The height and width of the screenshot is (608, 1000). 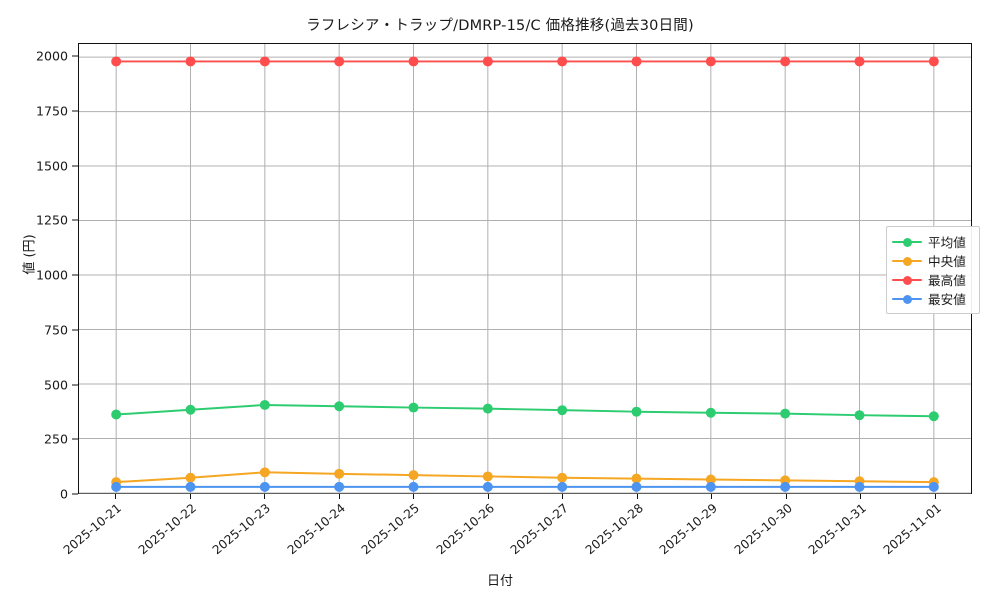 What do you see at coordinates (947, 299) in the screenshot?
I see `legend-label: 最安値` at bounding box center [947, 299].